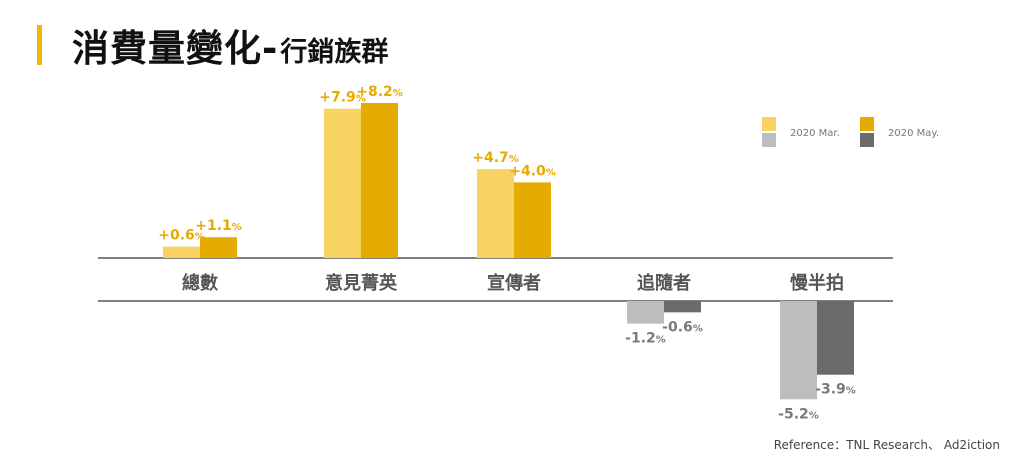  I want to click on category-label: 慢半拍, so click(817, 283).